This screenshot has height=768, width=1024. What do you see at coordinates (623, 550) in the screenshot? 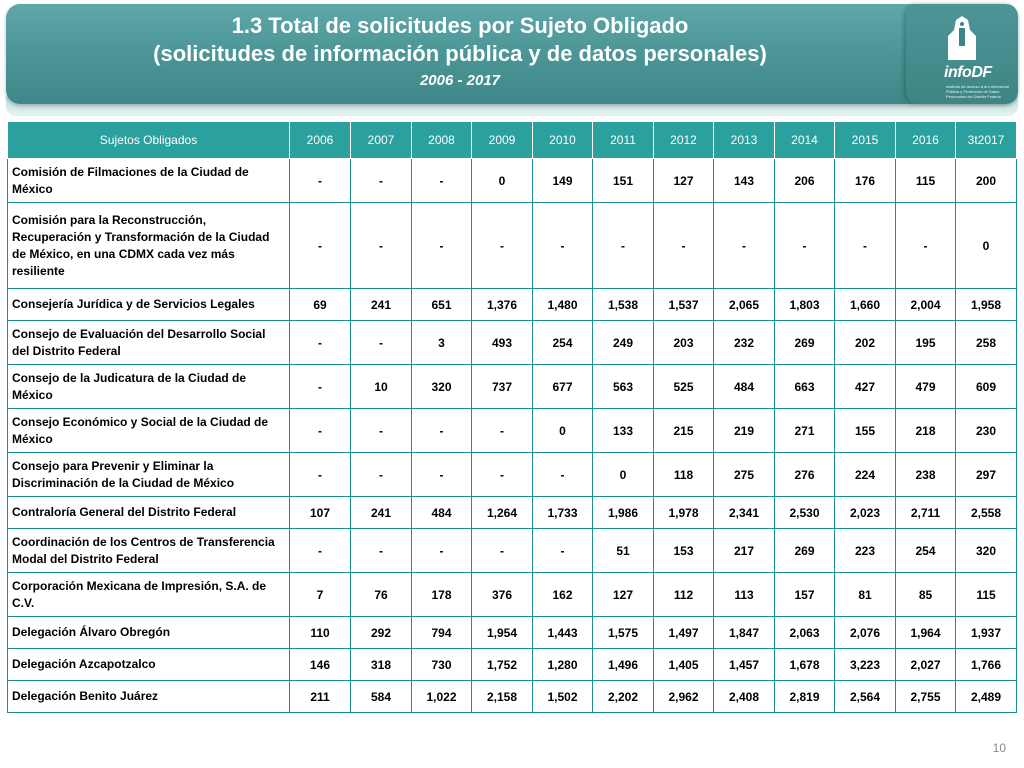
I see `value-cell: 51` at bounding box center [623, 550].